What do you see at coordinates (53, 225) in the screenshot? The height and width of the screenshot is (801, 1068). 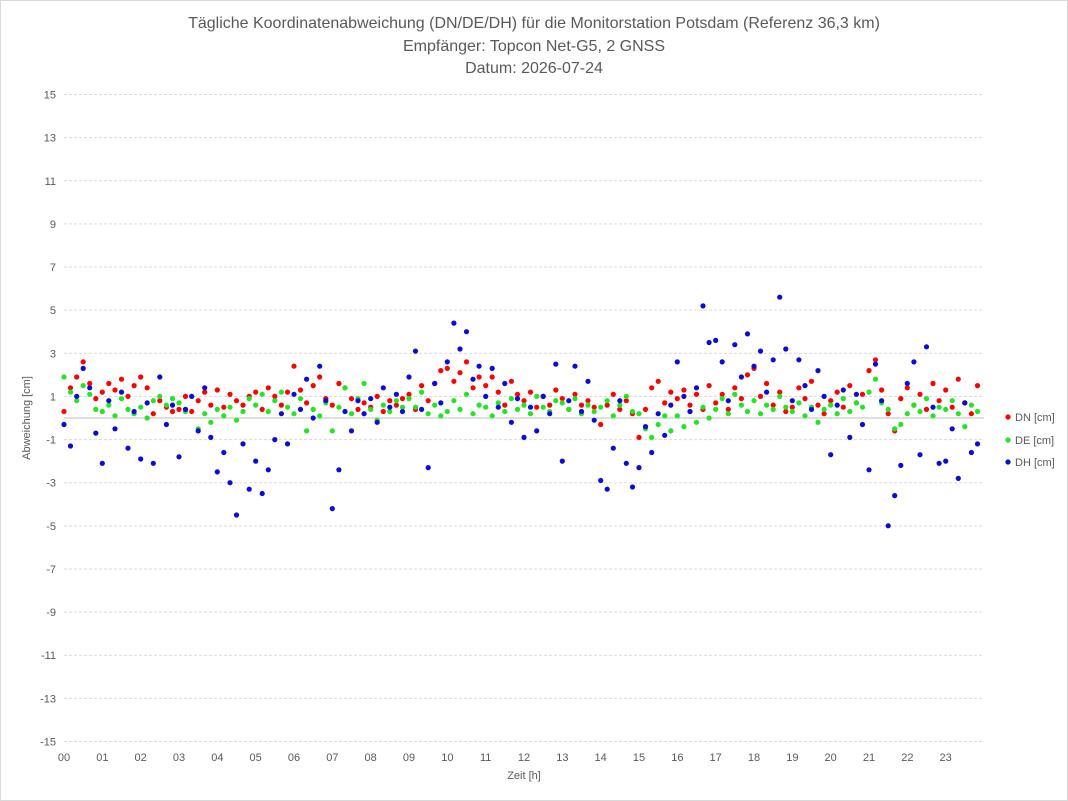 I see `y-tick-label: 9` at bounding box center [53, 225].